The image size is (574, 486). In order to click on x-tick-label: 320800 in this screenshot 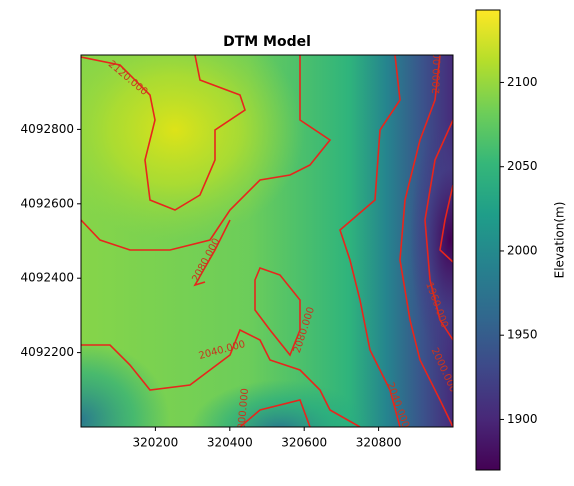, I will do `click(379, 443)`.